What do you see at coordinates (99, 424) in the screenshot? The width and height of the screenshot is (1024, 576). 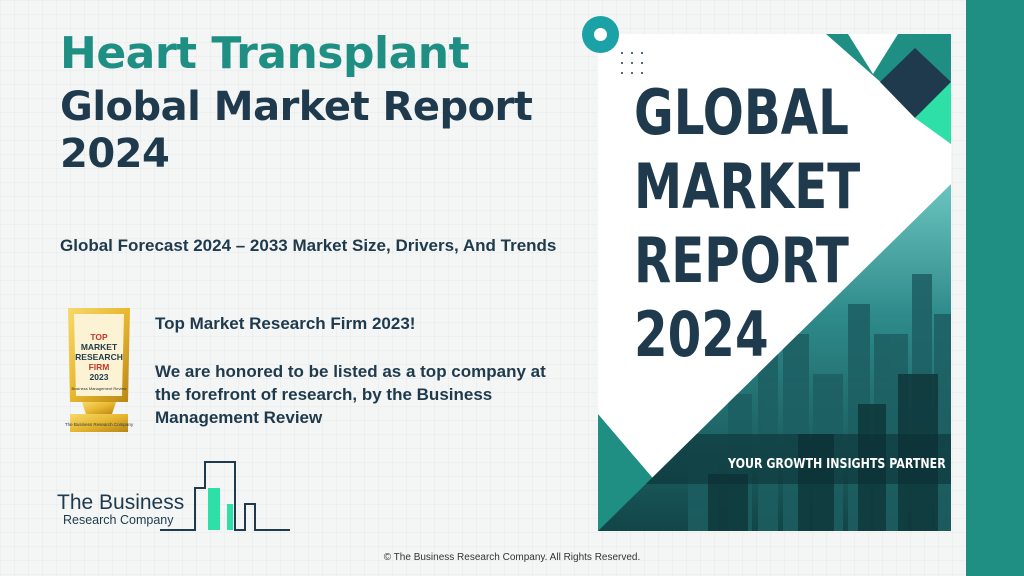 I see `badge-base-text: The Business Research Company` at bounding box center [99, 424].